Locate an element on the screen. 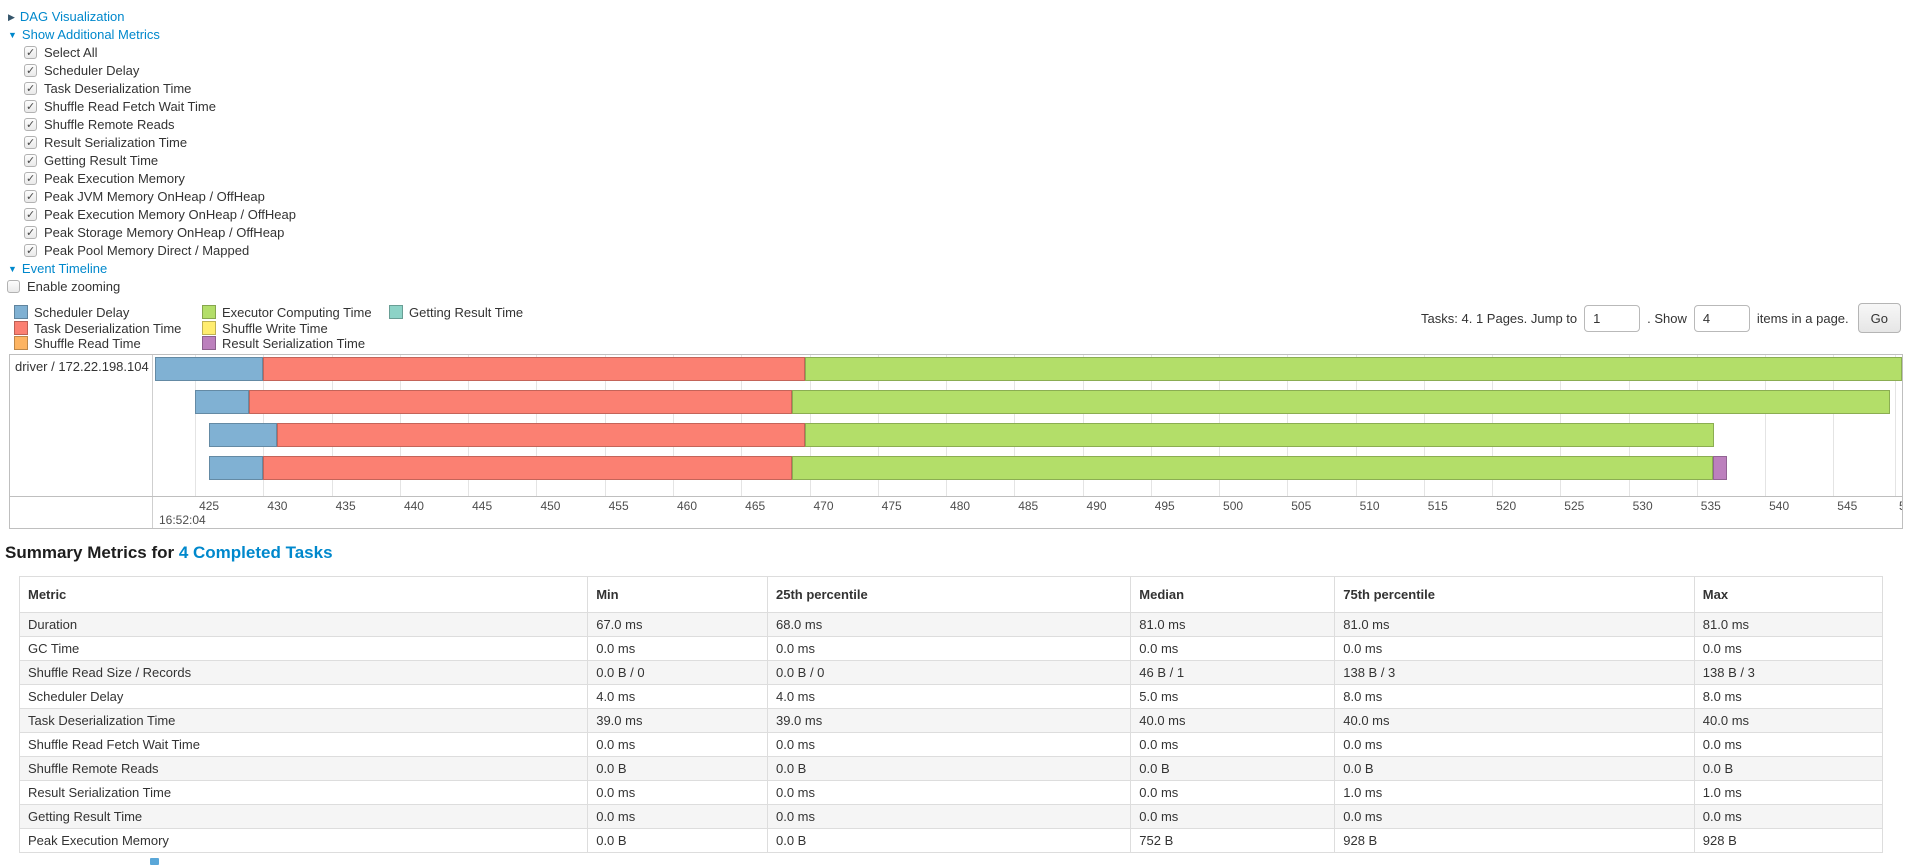  column-header-metric: Metric is located at coordinates (303, 594).